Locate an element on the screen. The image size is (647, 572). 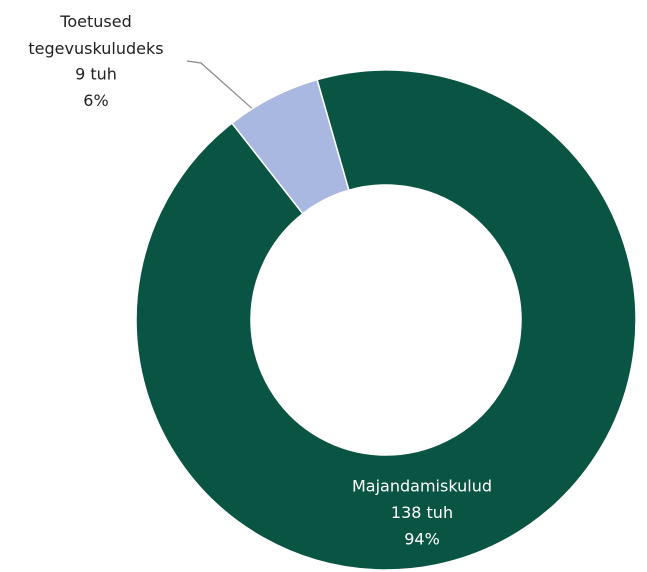
category-label: Toetused tegevuskuludeks is located at coordinates (95, 35).